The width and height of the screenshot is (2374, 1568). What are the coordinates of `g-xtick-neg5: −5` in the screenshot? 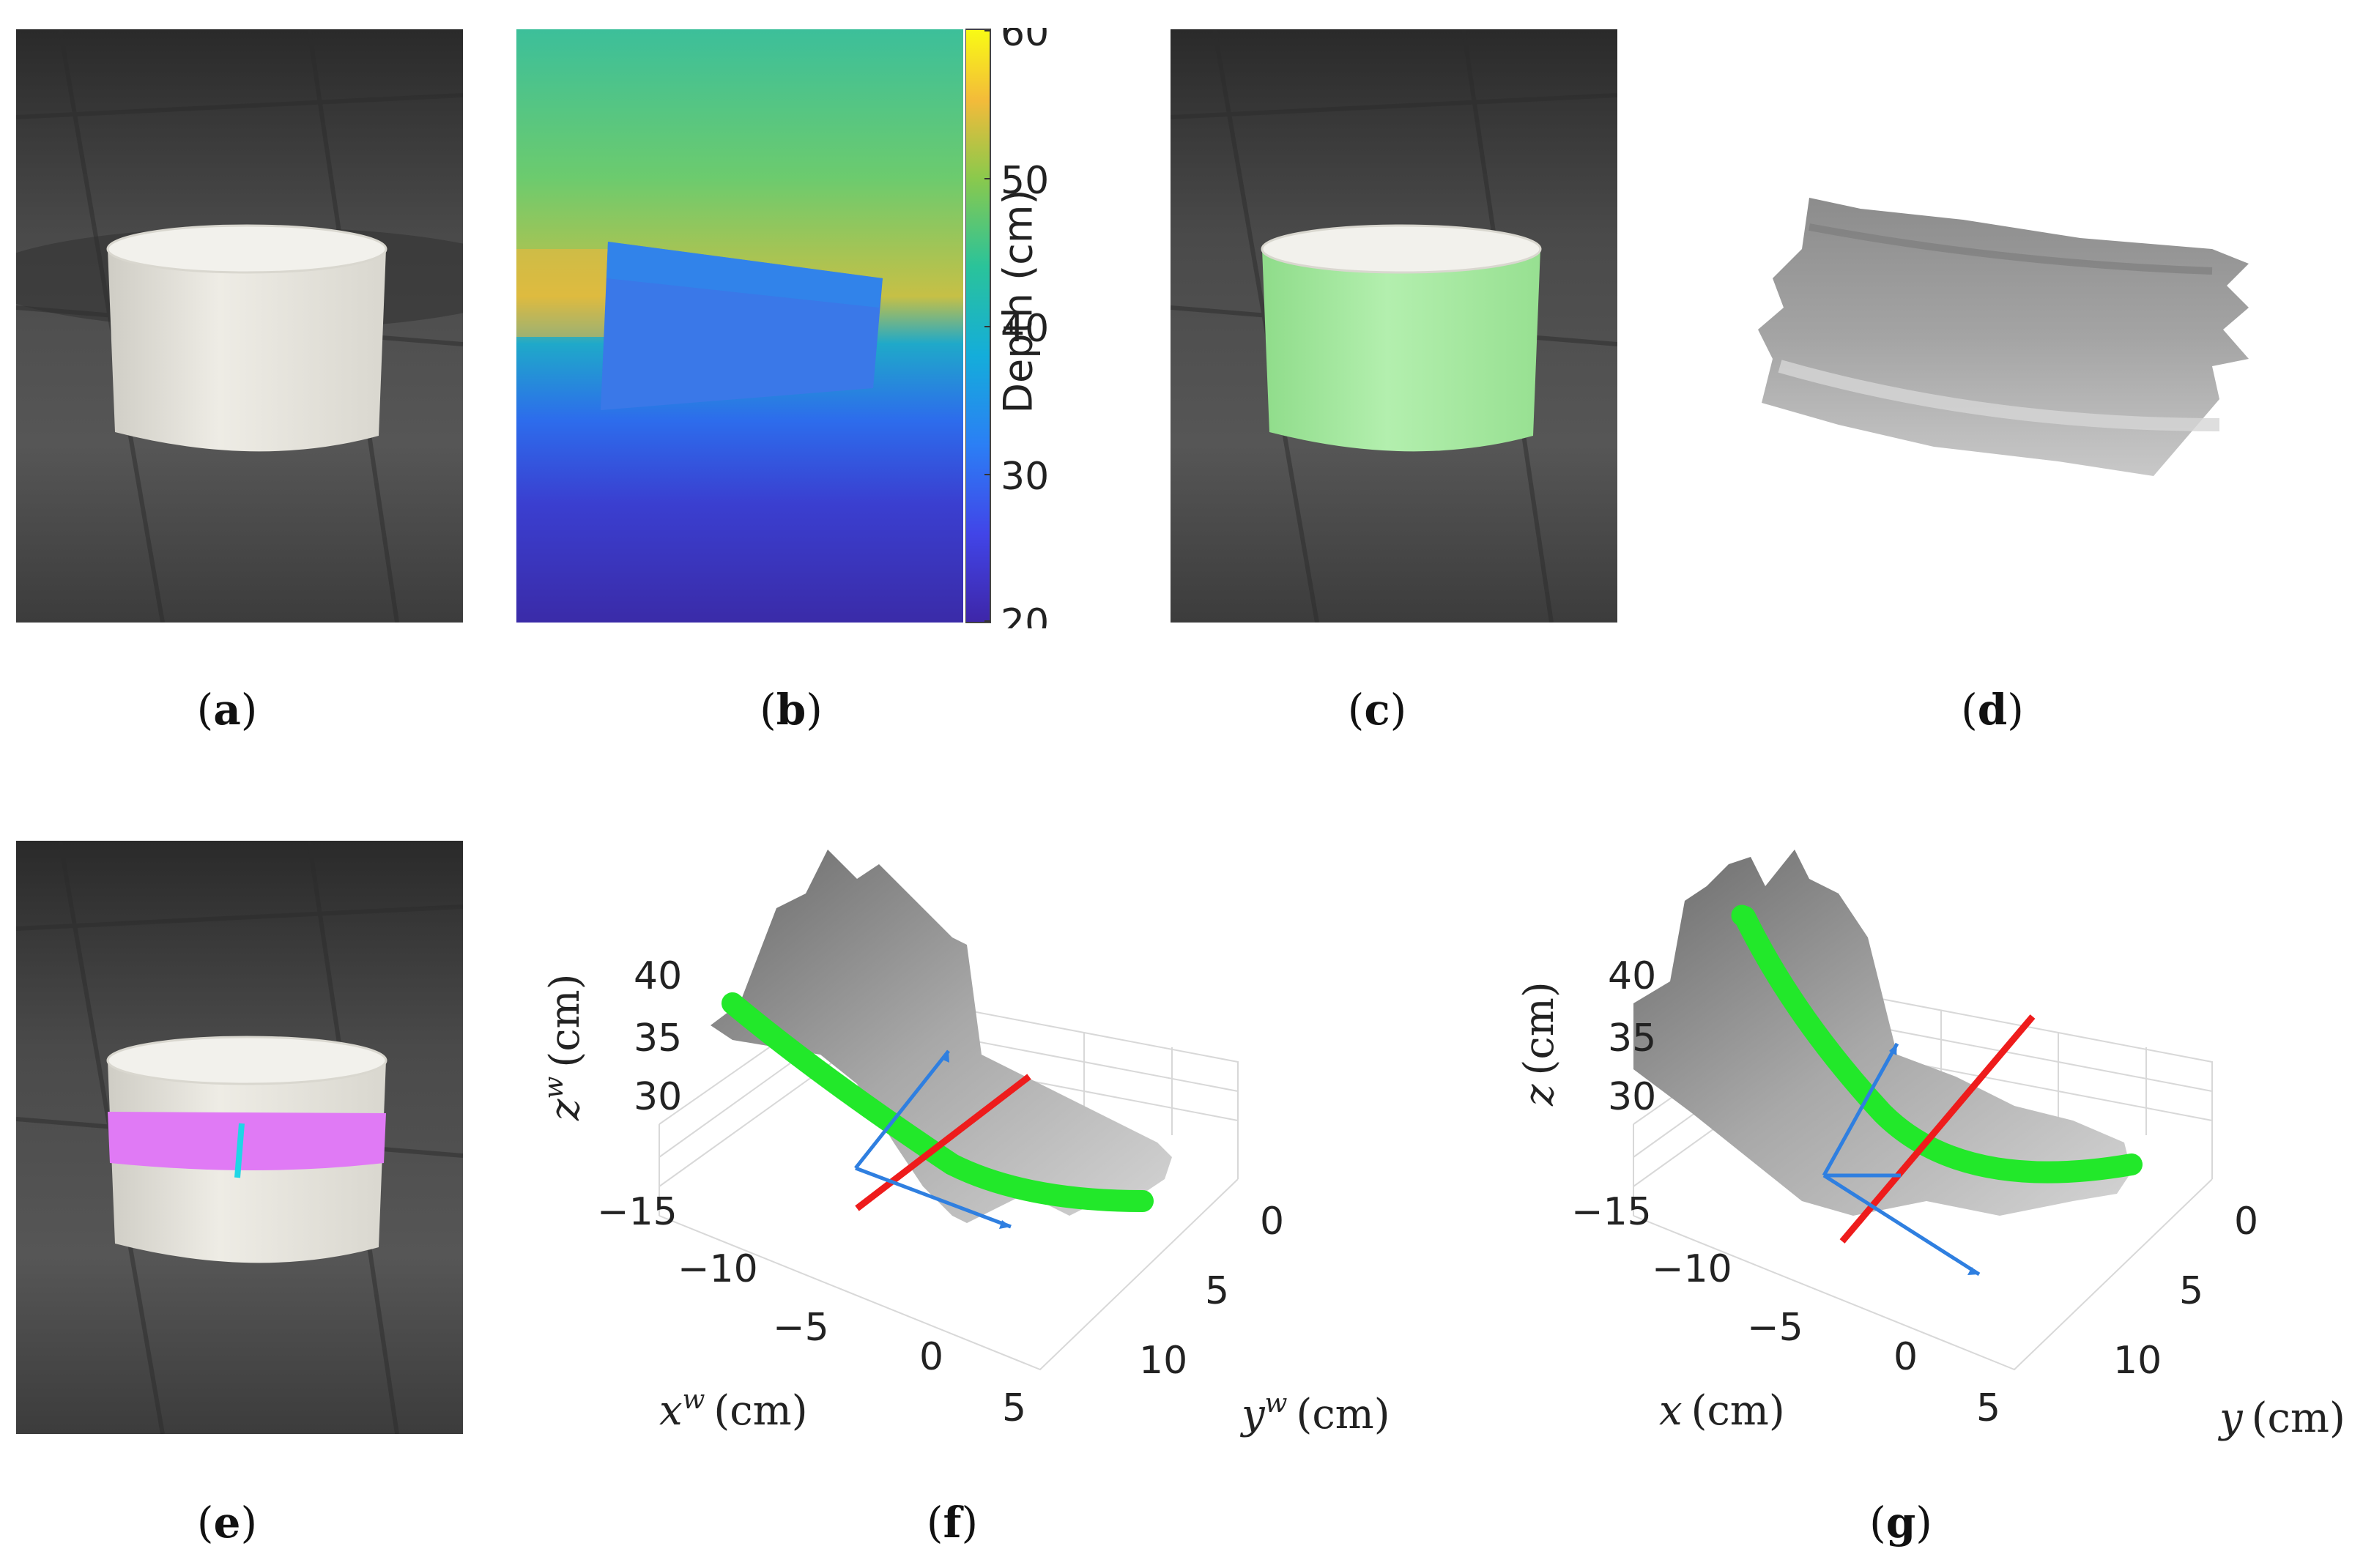 It's located at (1775, 1328).